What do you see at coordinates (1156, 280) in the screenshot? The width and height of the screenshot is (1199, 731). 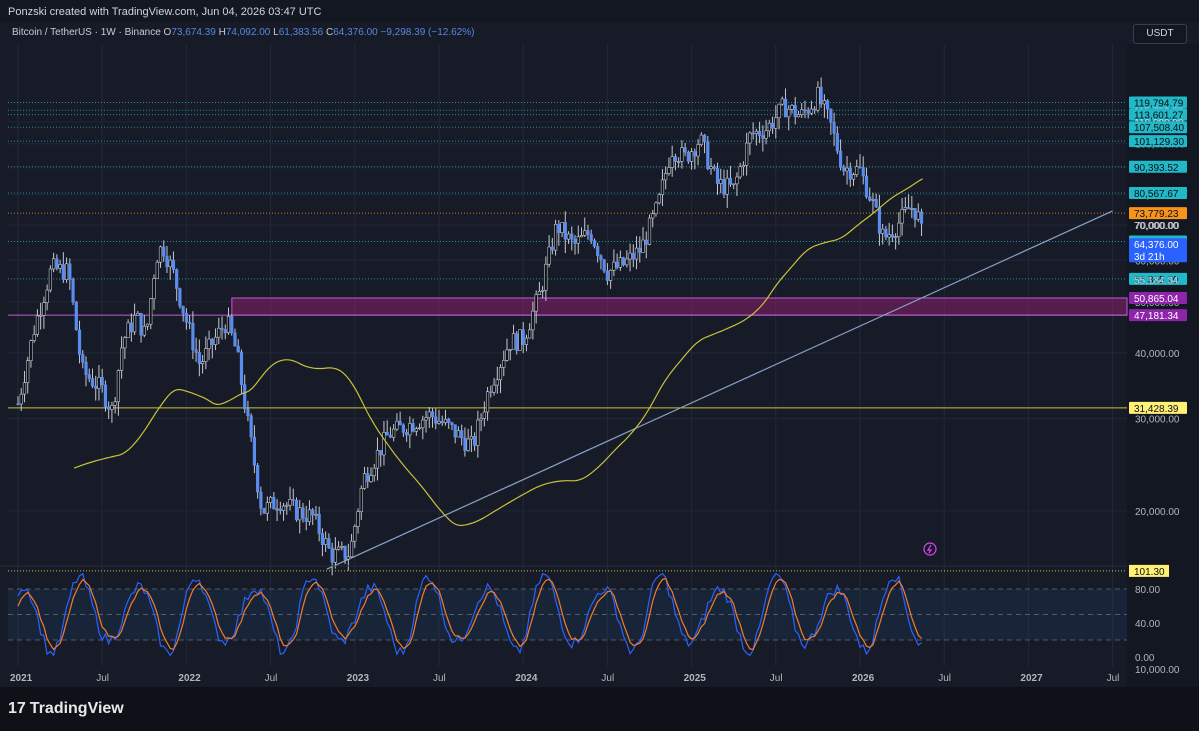 I see `price-tag-label: 55,305.20` at bounding box center [1156, 280].